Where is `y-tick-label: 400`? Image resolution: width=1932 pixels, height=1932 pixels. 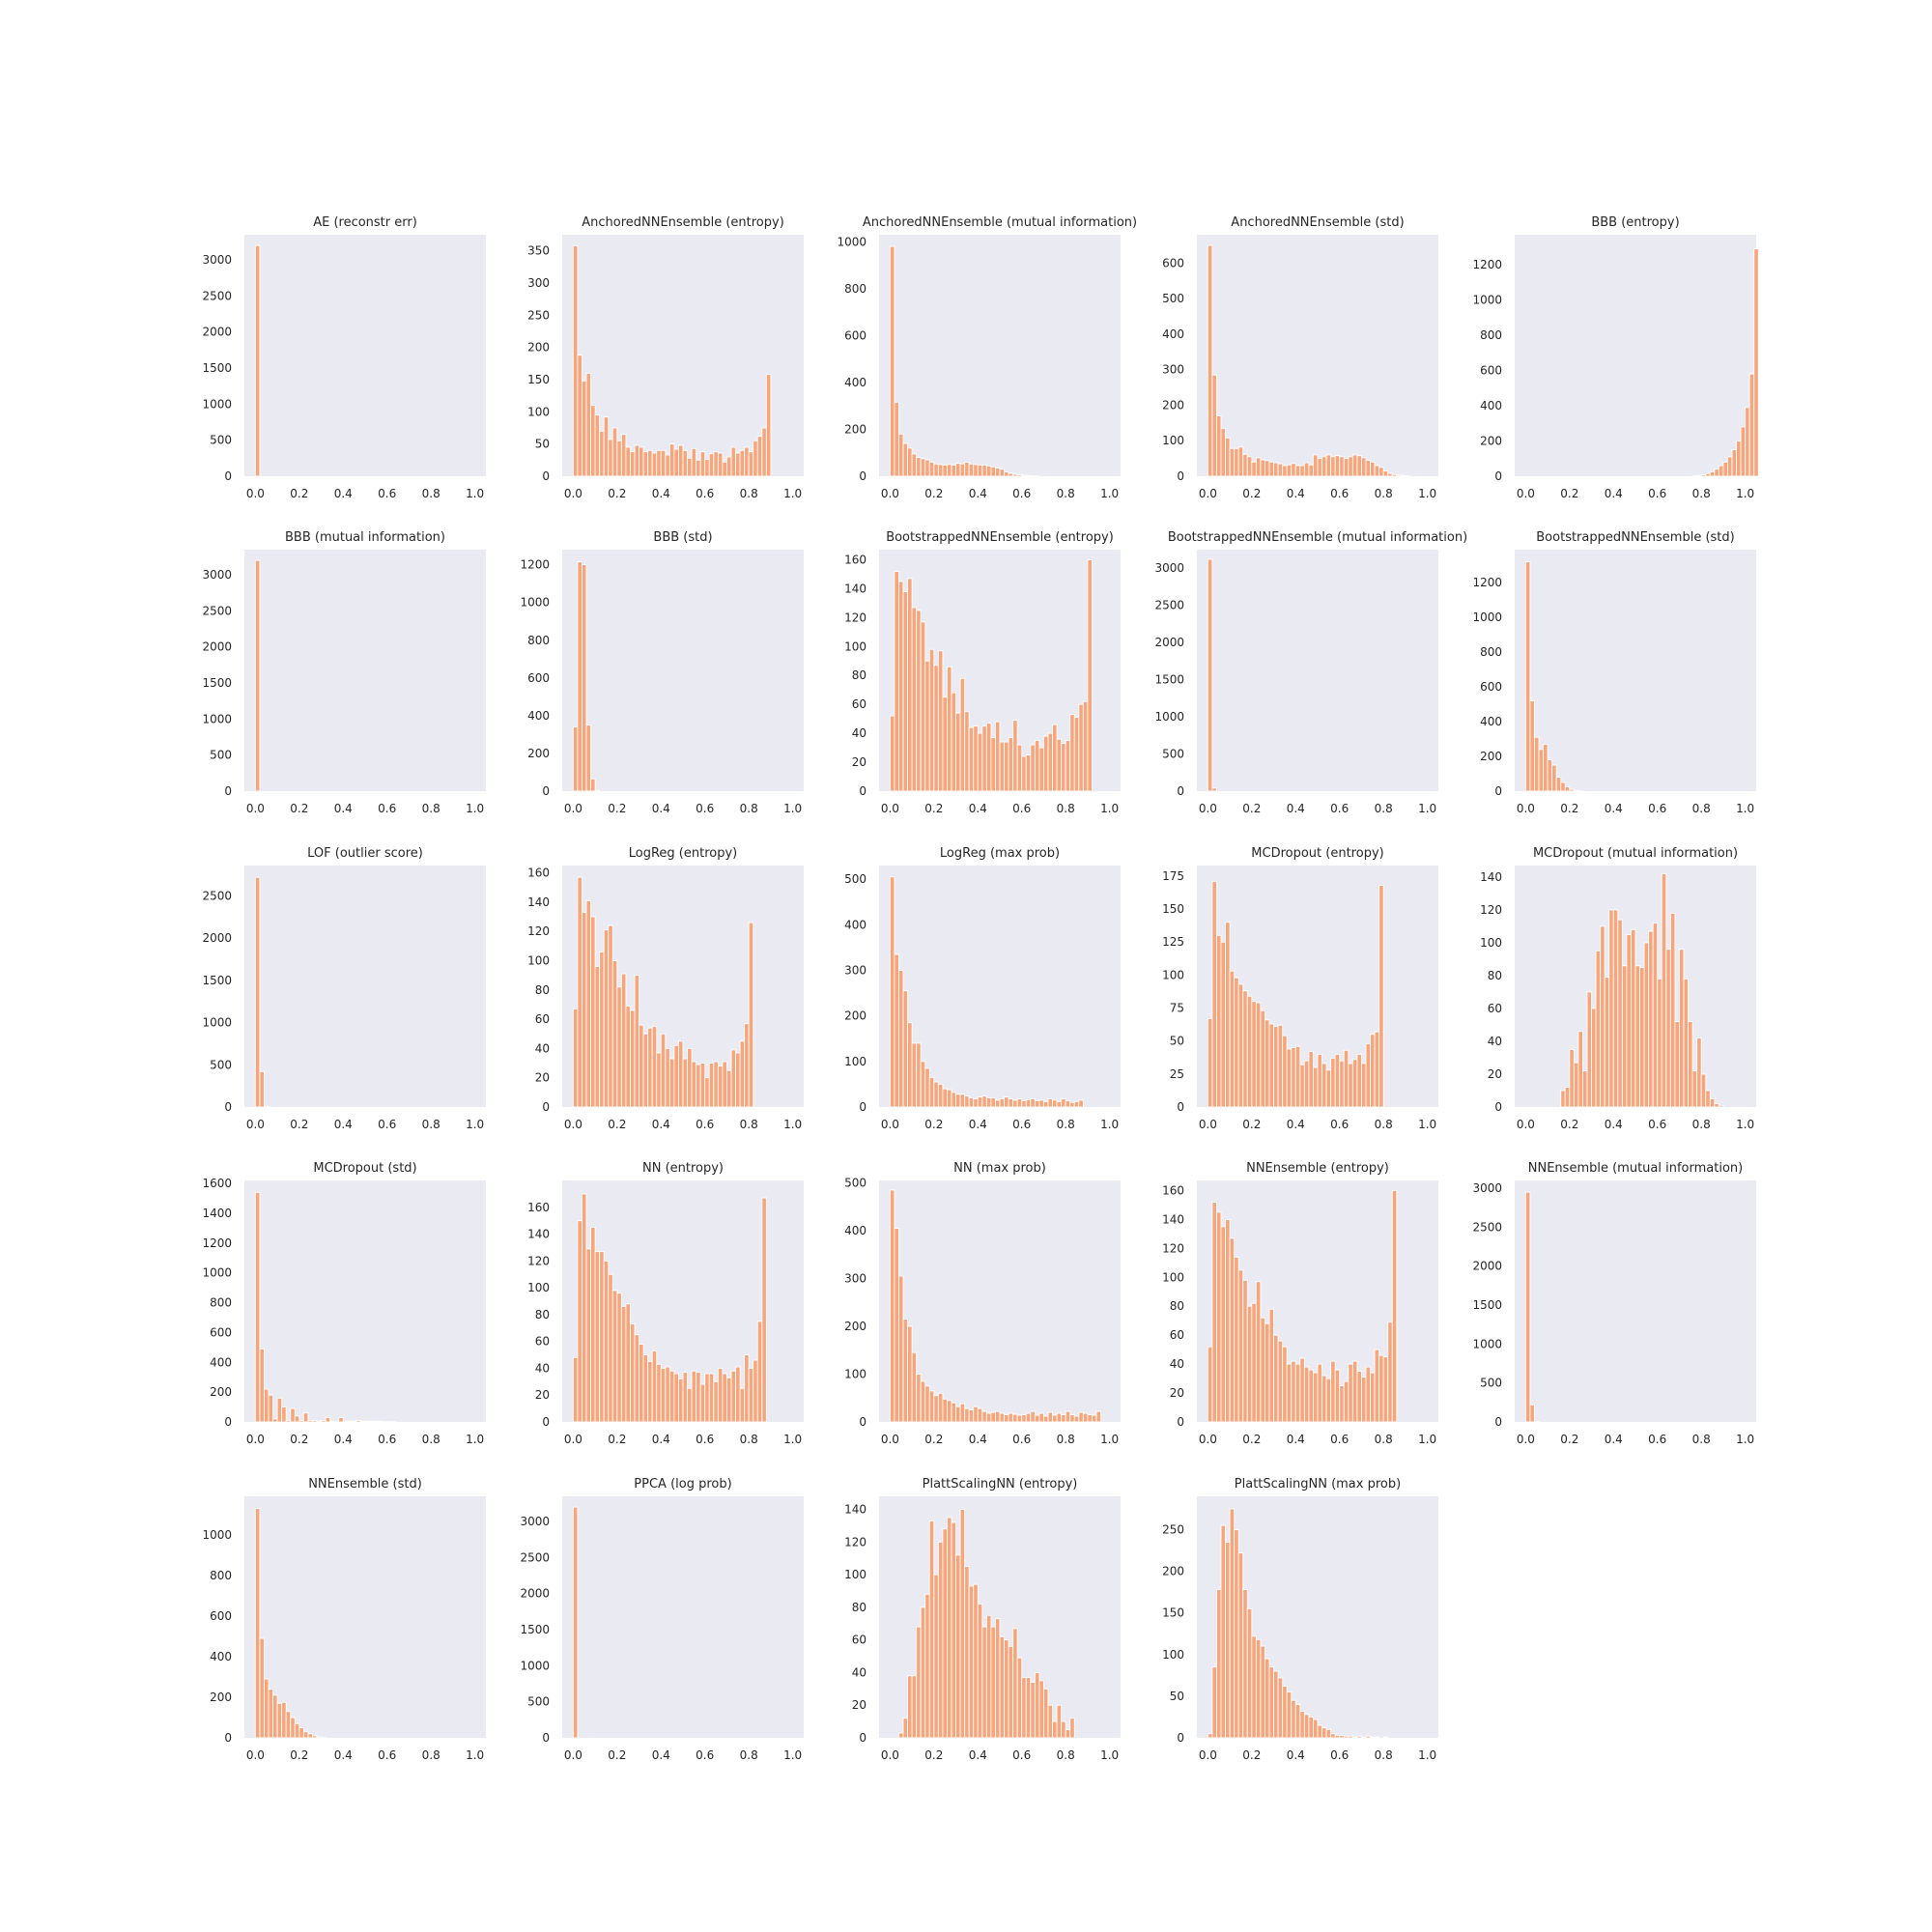 y-tick-label: 400 is located at coordinates (855, 382).